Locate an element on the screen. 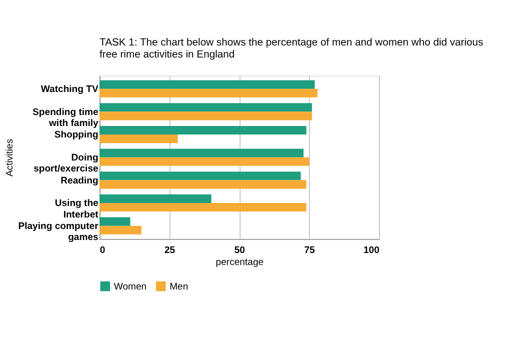 The height and width of the screenshot is (354, 512). y-tick-label: Shopping is located at coordinates (76, 135).